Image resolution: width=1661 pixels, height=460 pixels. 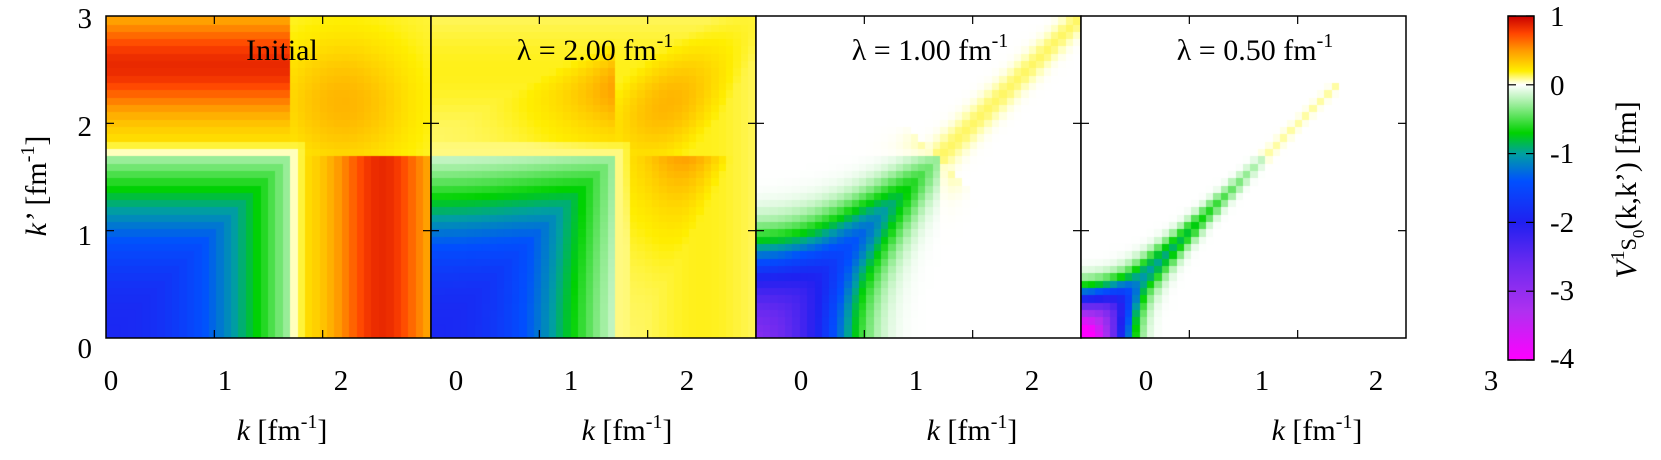 I want to click on colorbar-tick-label: -2, so click(x=1562, y=223).